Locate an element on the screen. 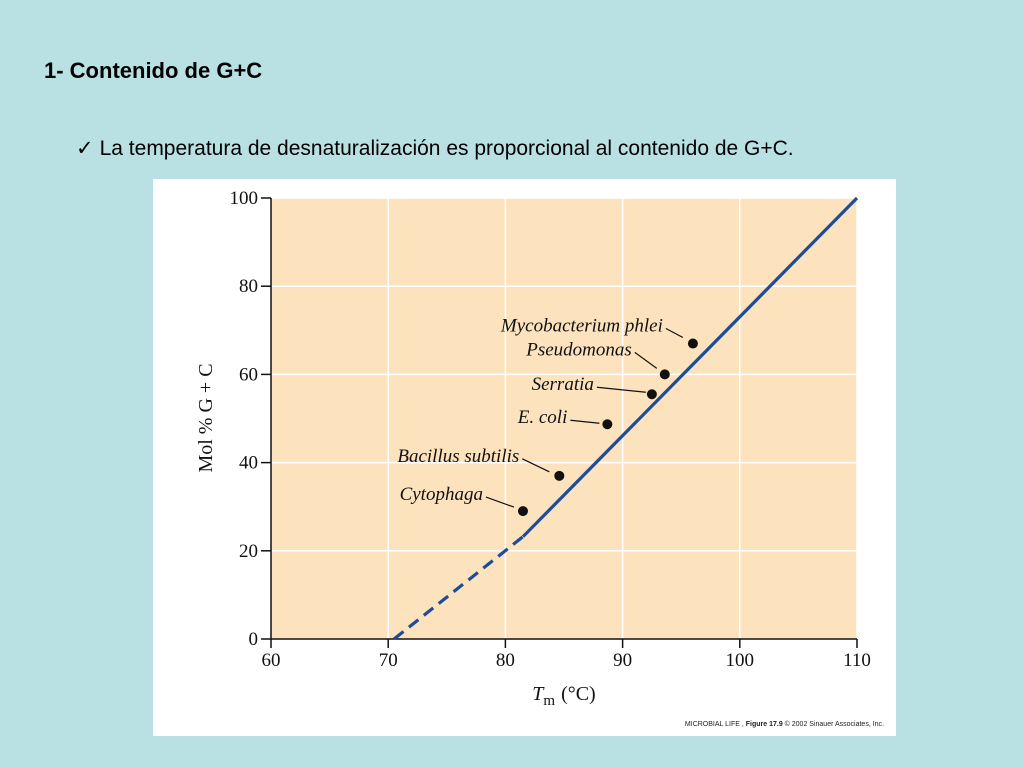 This screenshot has height=768, width=1024. x-tick-label: 70 is located at coordinates (388, 660).